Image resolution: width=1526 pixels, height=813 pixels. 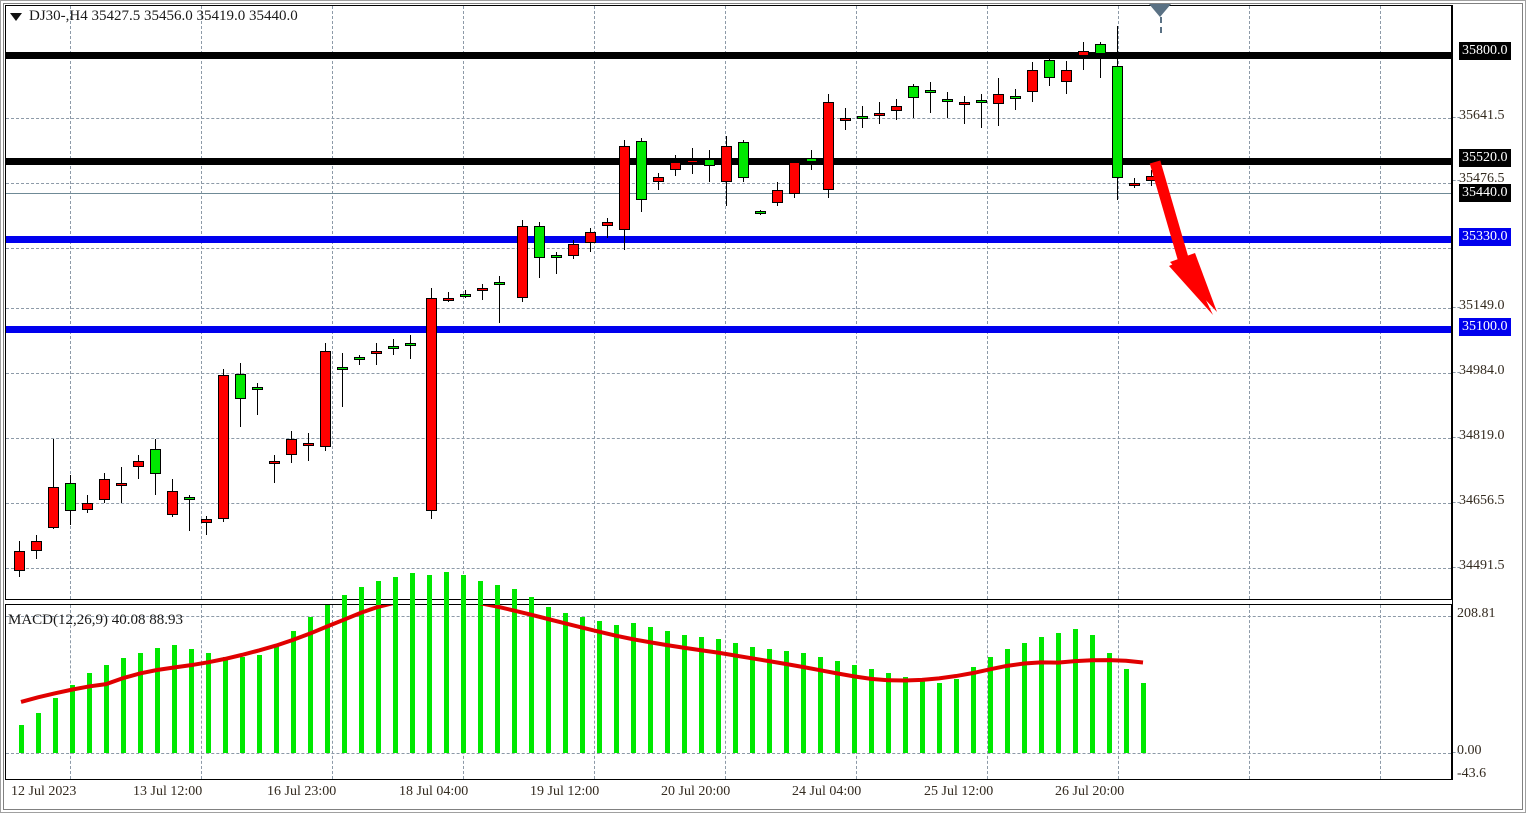 I want to click on down-arrow-annotation, so click(x=1189, y=240).